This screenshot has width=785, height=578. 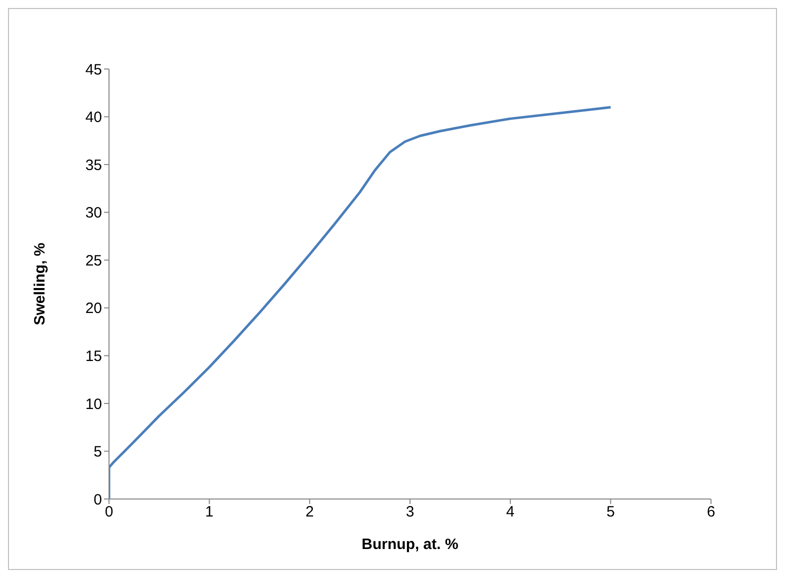 What do you see at coordinates (309, 512) in the screenshot?
I see `x-tick-label: 2` at bounding box center [309, 512].